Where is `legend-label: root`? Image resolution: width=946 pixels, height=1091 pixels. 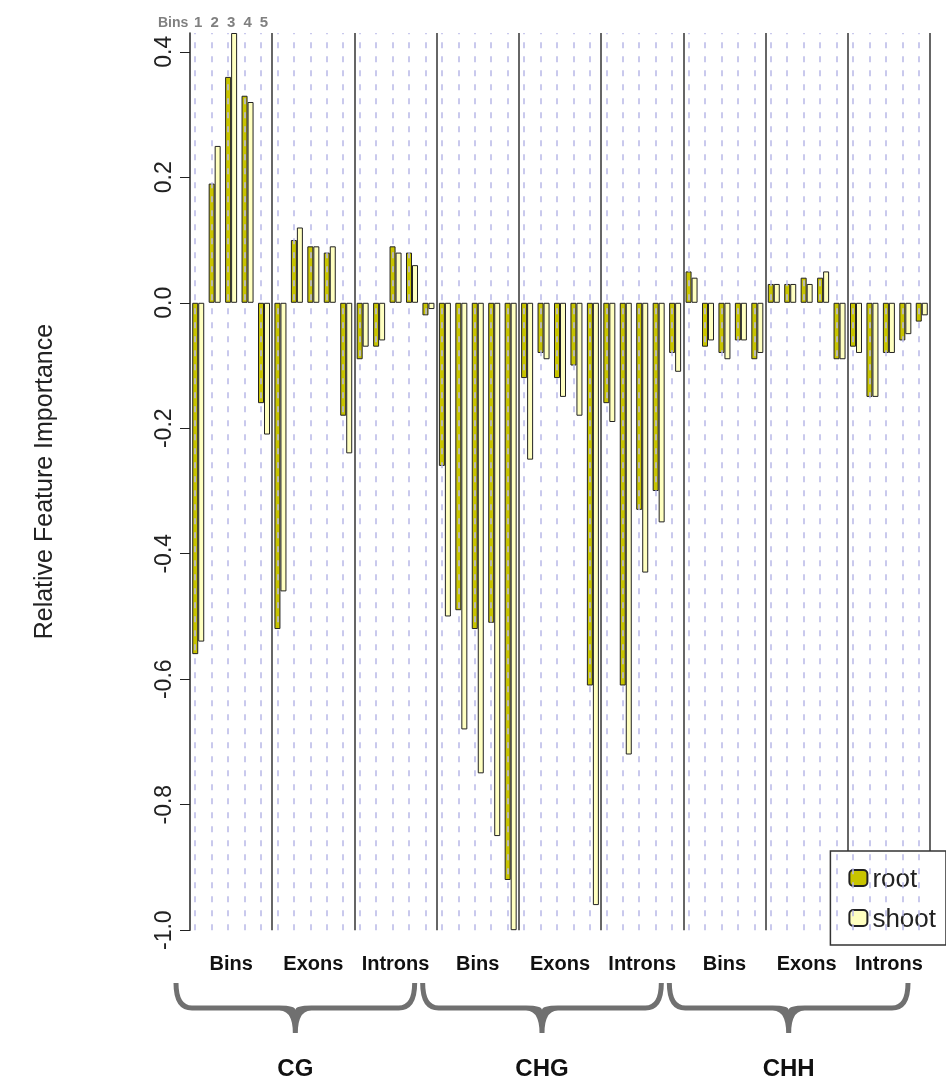 legend-label: root is located at coordinates (895, 878).